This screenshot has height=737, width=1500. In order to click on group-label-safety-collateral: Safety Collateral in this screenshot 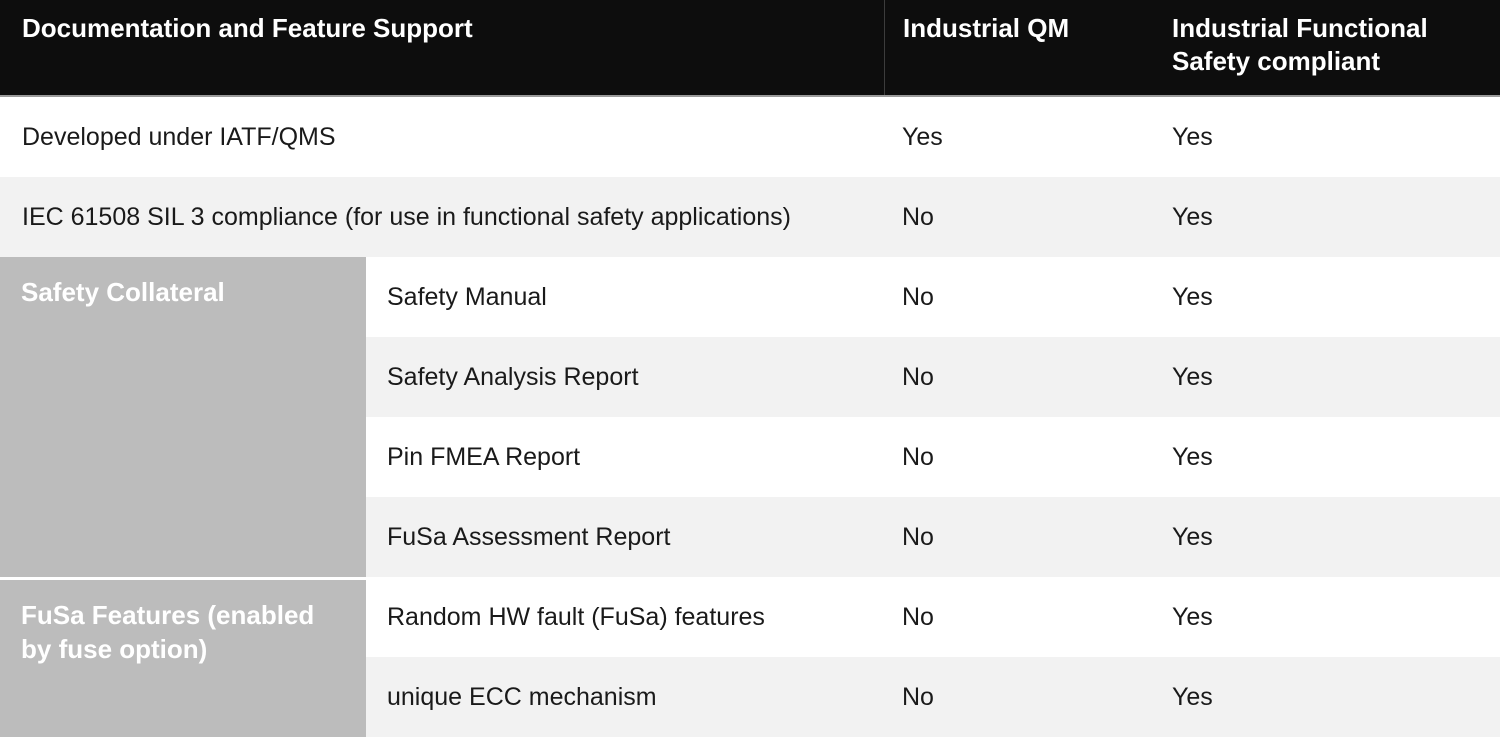, I will do `click(183, 417)`.